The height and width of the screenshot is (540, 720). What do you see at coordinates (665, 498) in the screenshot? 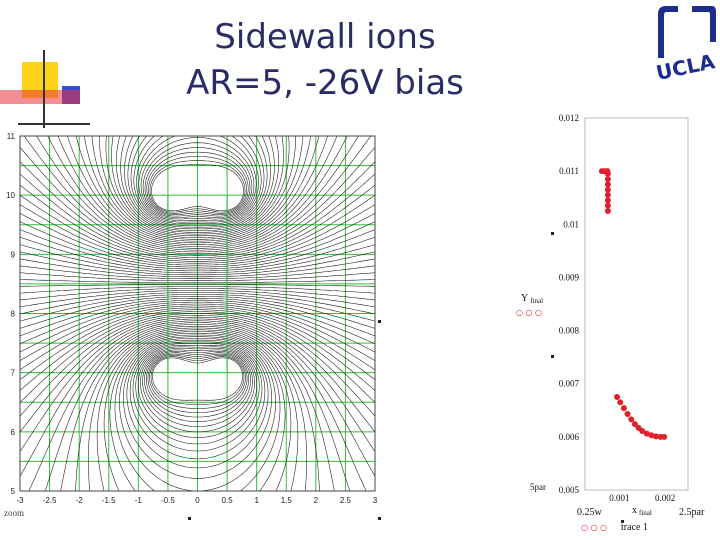
I see `x-tick-label: 0.002` at bounding box center [665, 498].